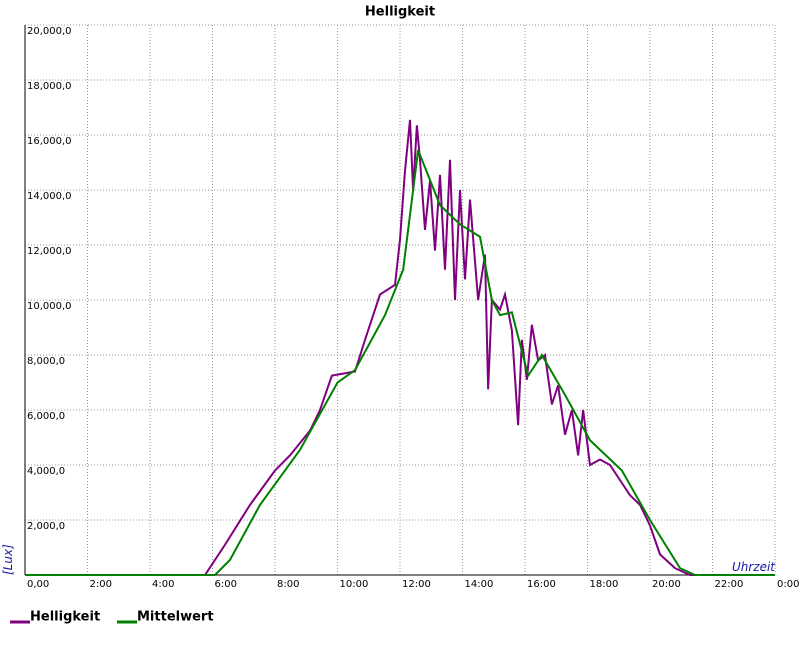 The height and width of the screenshot is (650, 800). I want to click on x-tick-label: 10:00, so click(354, 584).